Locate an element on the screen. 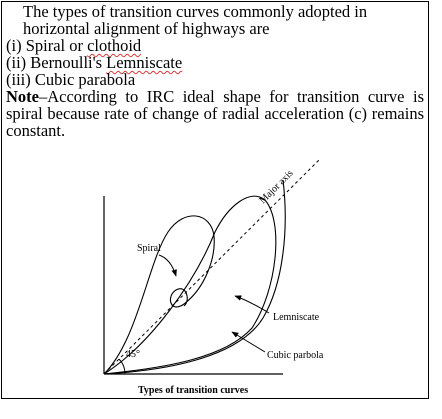  list-item-lemniscate-prefix: (ii) Bernoulli's is located at coordinates (56, 62).